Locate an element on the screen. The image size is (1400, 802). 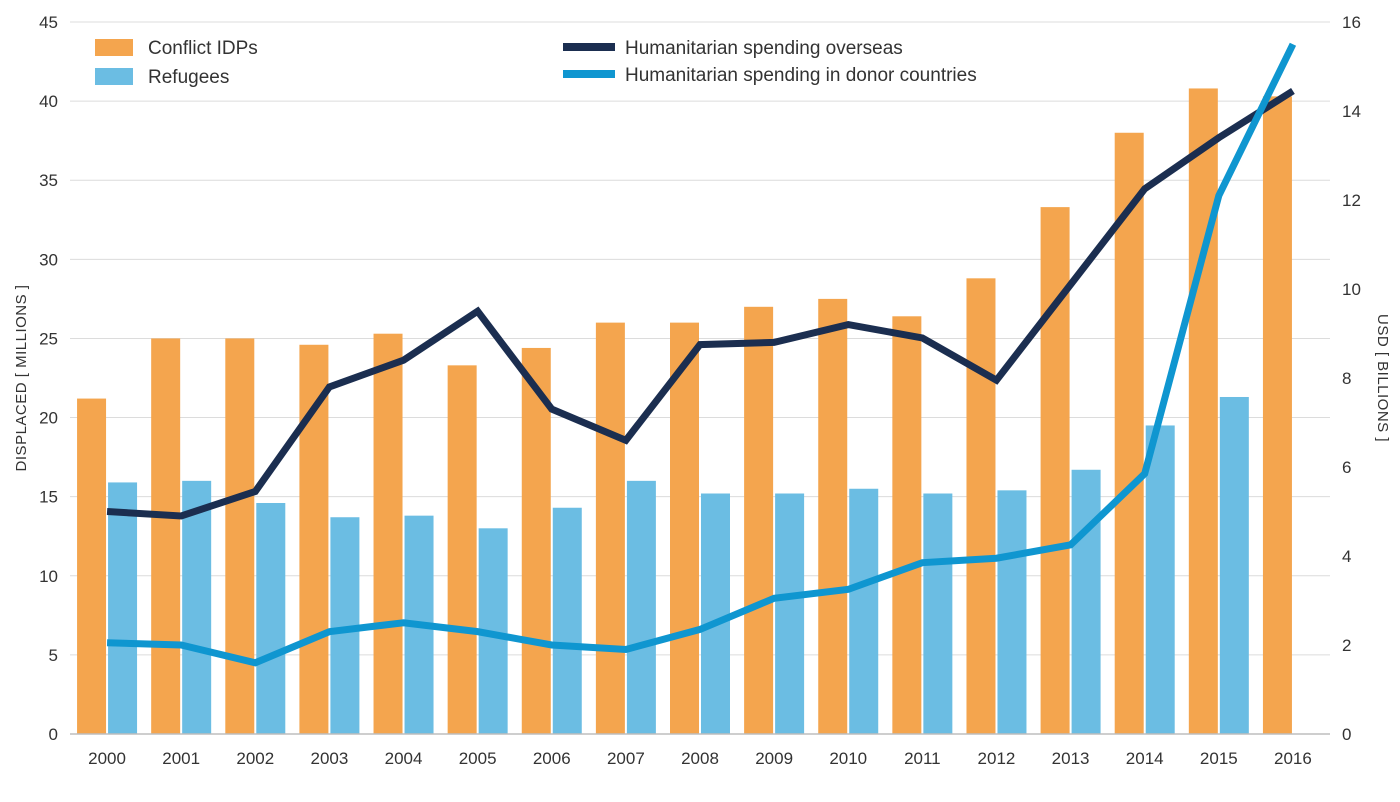
x-tick-label: 2007 is located at coordinates (626, 758).